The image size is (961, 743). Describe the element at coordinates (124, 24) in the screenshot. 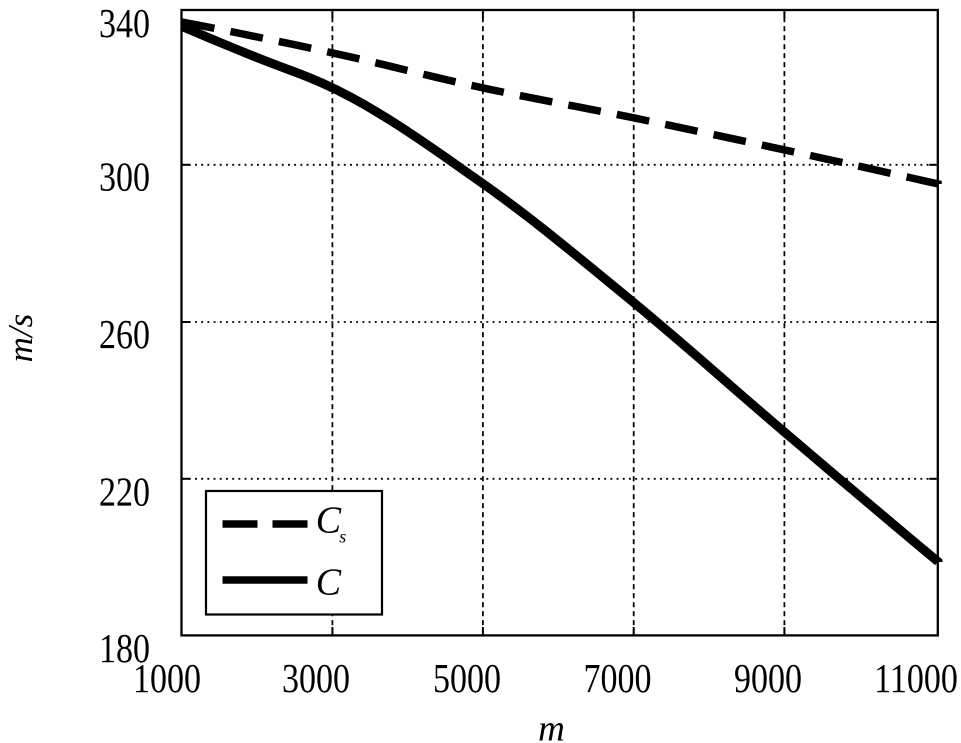

I see `svg-text: 340` at that location.